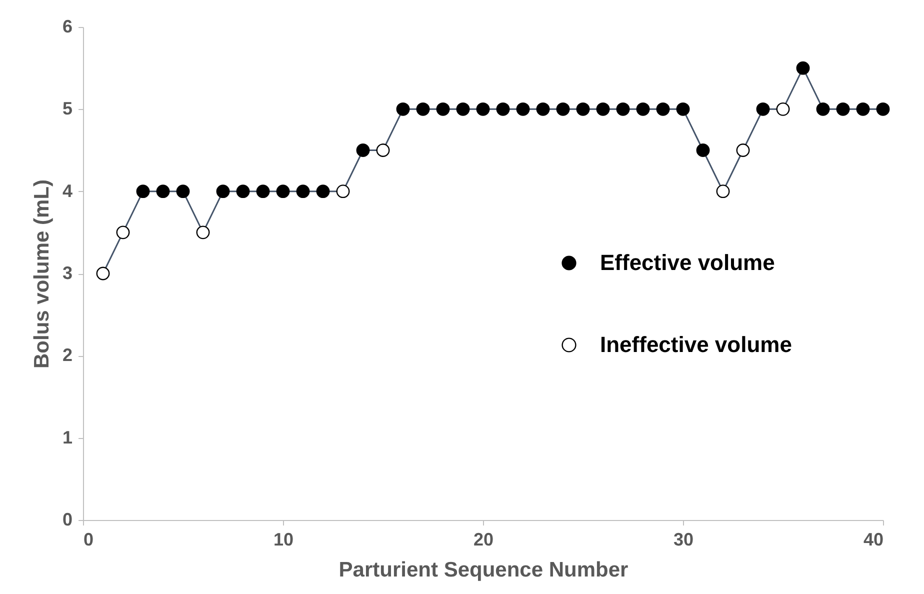 The height and width of the screenshot is (594, 924). I want to click on y-tick-label: 0, so click(67, 520).